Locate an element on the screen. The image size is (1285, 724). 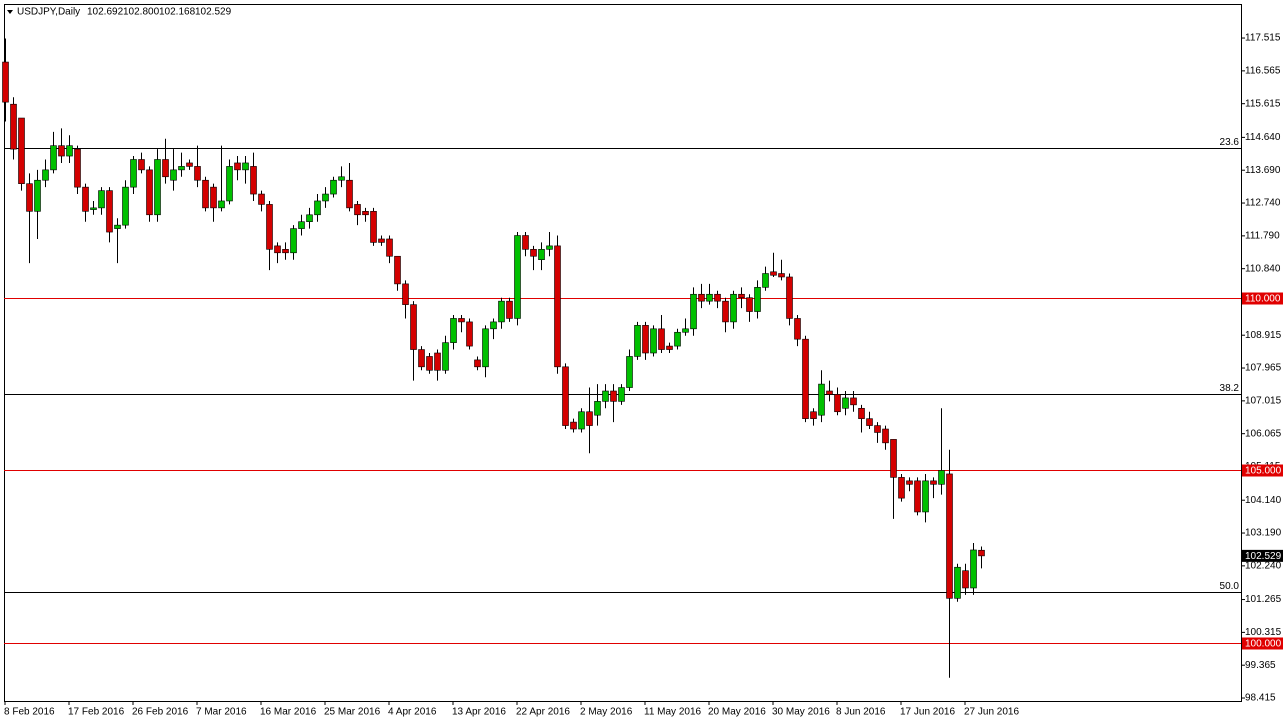
y-tick-label: 115.615 is located at coordinates (1263, 103).